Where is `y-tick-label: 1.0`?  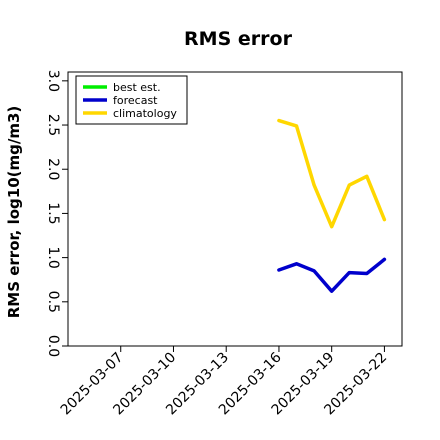 y-tick-label: 1.0 is located at coordinates (53, 257).